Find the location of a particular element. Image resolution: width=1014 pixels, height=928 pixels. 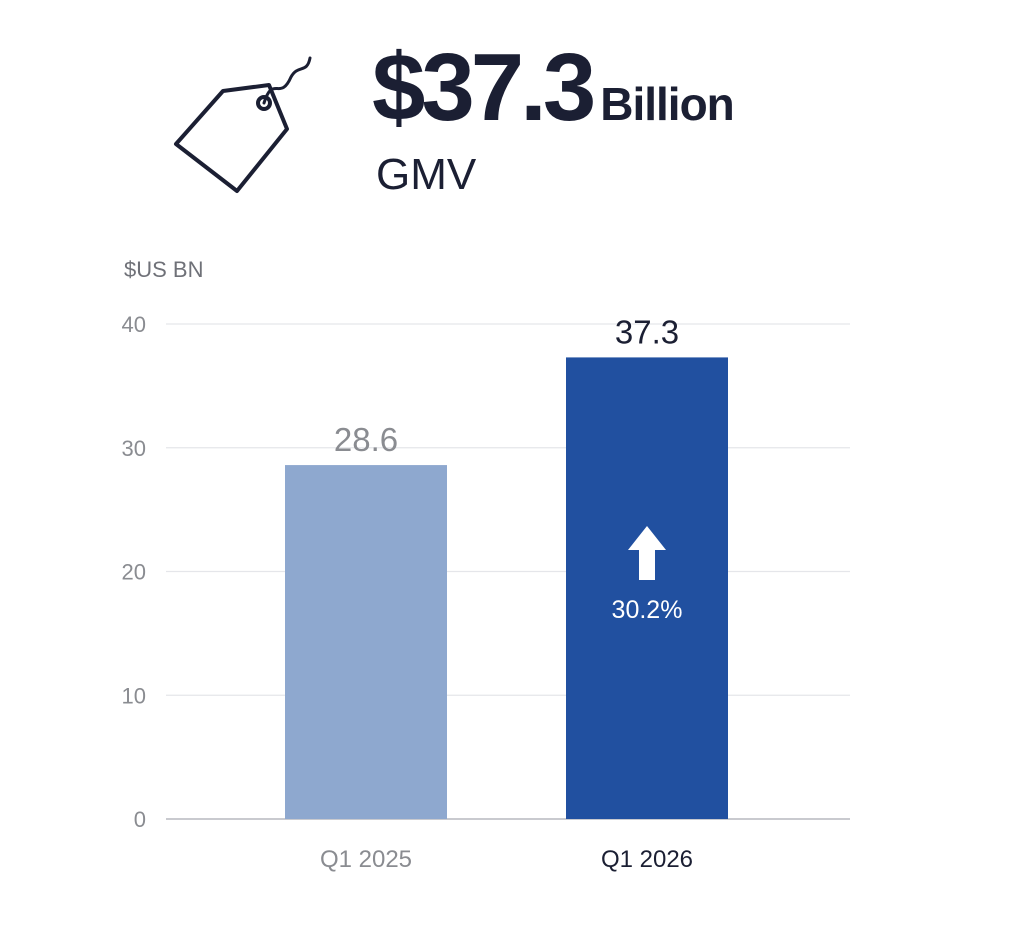

y-tick-label: 40 is located at coordinates (134, 324).